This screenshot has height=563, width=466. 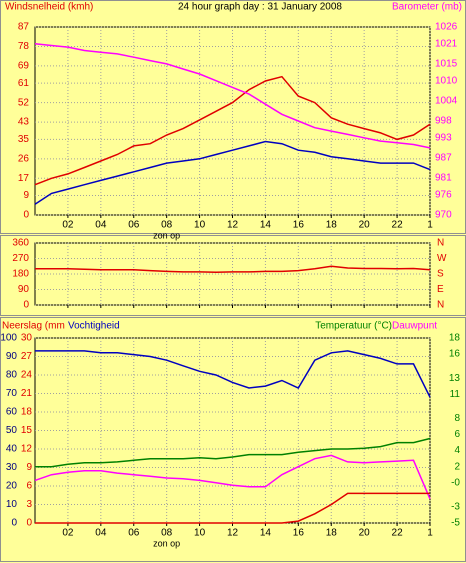 What do you see at coordinates (26, 195) in the screenshot?
I see `y-tick-label: 9` at bounding box center [26, 195].